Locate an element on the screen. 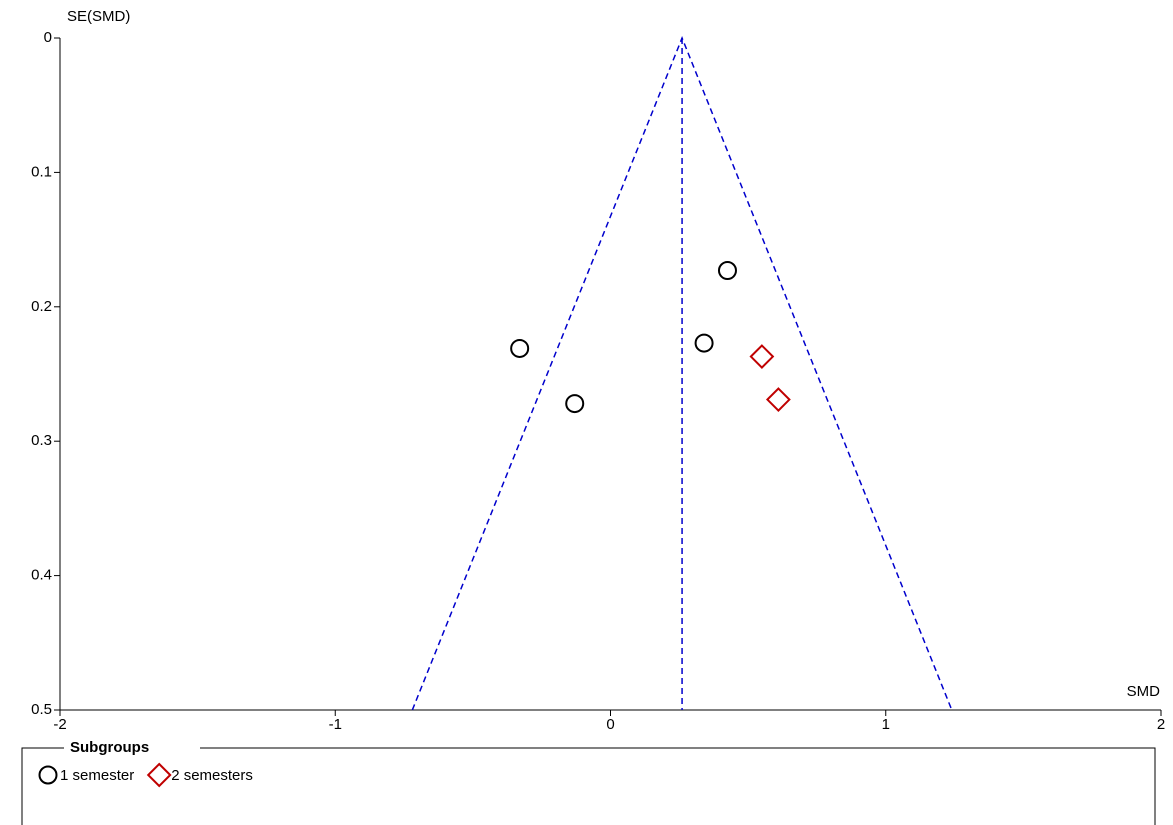  legend-box is located at coordinates (588, 786).